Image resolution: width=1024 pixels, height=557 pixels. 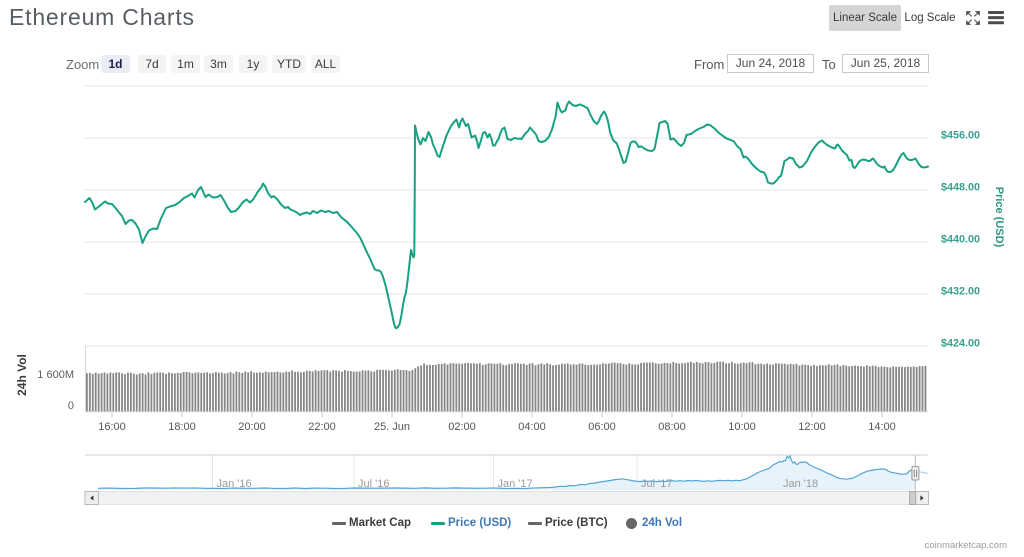 I want to click on svg-text: 02:00, so click(x=462, y=427).